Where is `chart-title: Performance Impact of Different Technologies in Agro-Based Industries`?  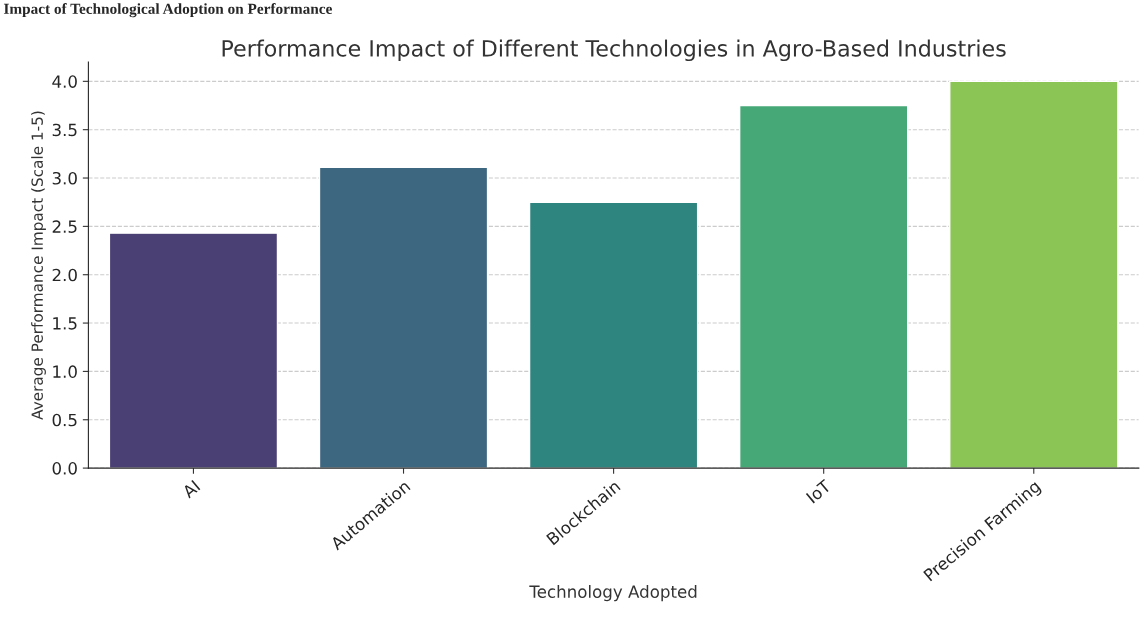
chart-title: Performance Impact of Different Technologies in Agro-Based Industries is located at coordinates (614, 50).